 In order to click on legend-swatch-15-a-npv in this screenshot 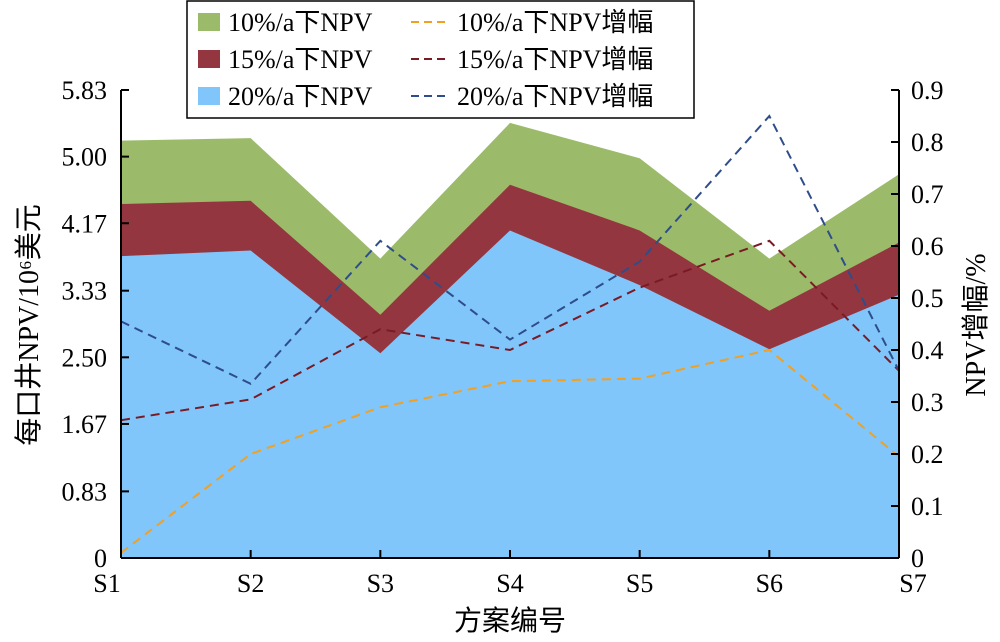, I will do `click(209, 59)`.